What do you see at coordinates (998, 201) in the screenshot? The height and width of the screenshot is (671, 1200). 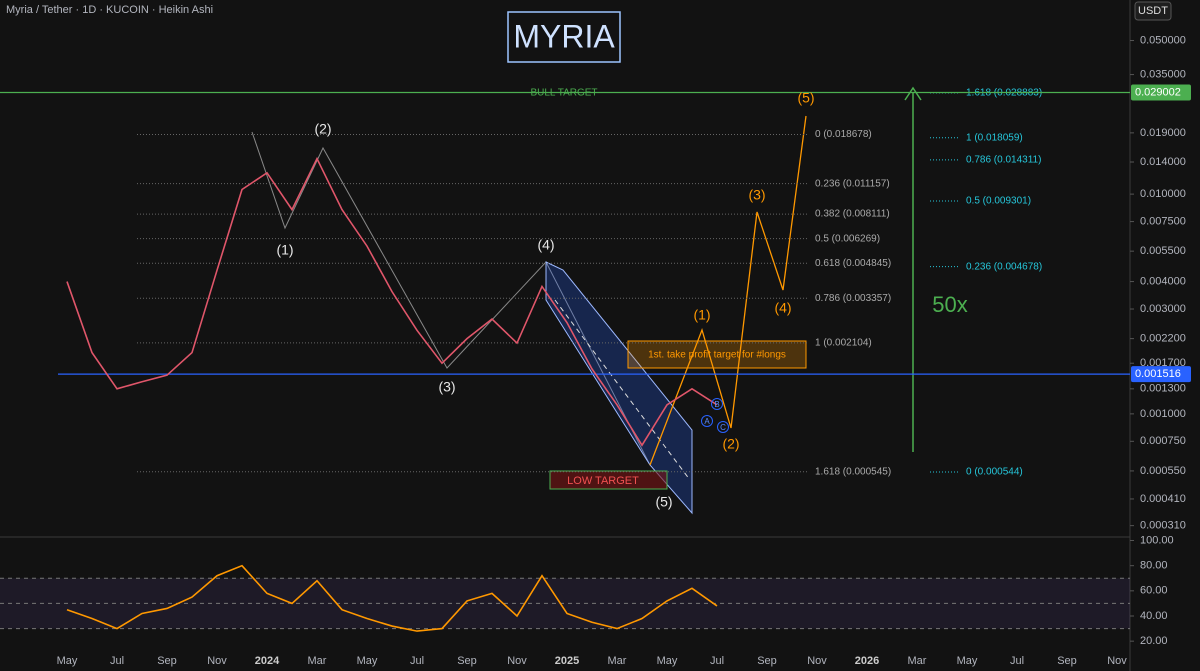 I see `fib-label: 0.5 (0.009301)` at bounding box center [998, 201].